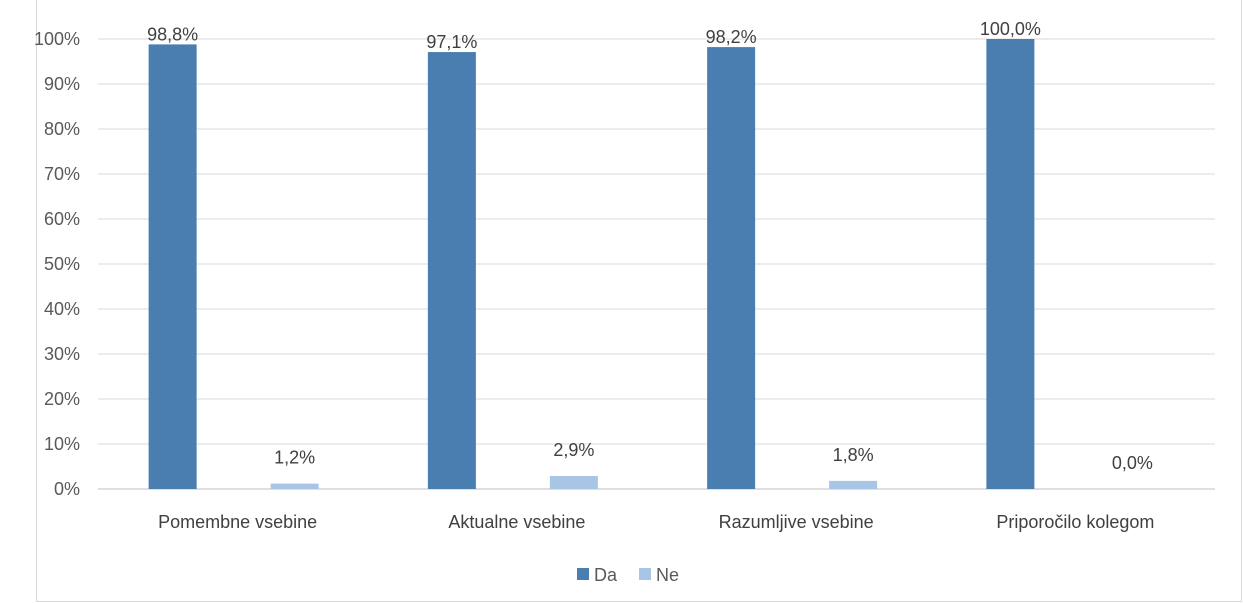 This screenshot has width=1243, height=603. Describe the element at coordinates (57, 39) in the screenshot. I see `y-tick-label: 100%` at that location.